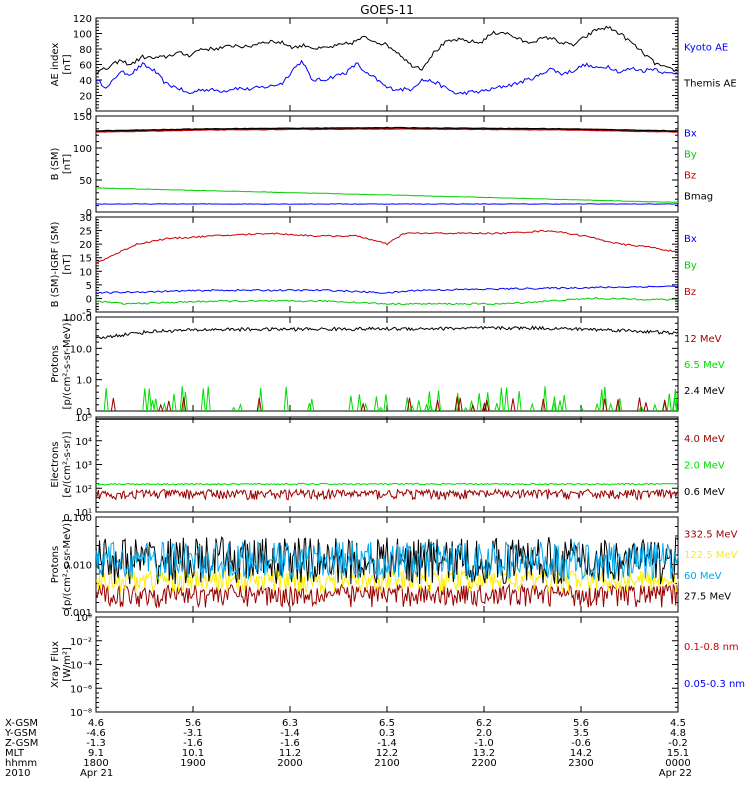  What do you see at coordinates (387, 723) in the screenshot?
I see `footer-cell-x: 6.5` at bounding box center [387, 723].